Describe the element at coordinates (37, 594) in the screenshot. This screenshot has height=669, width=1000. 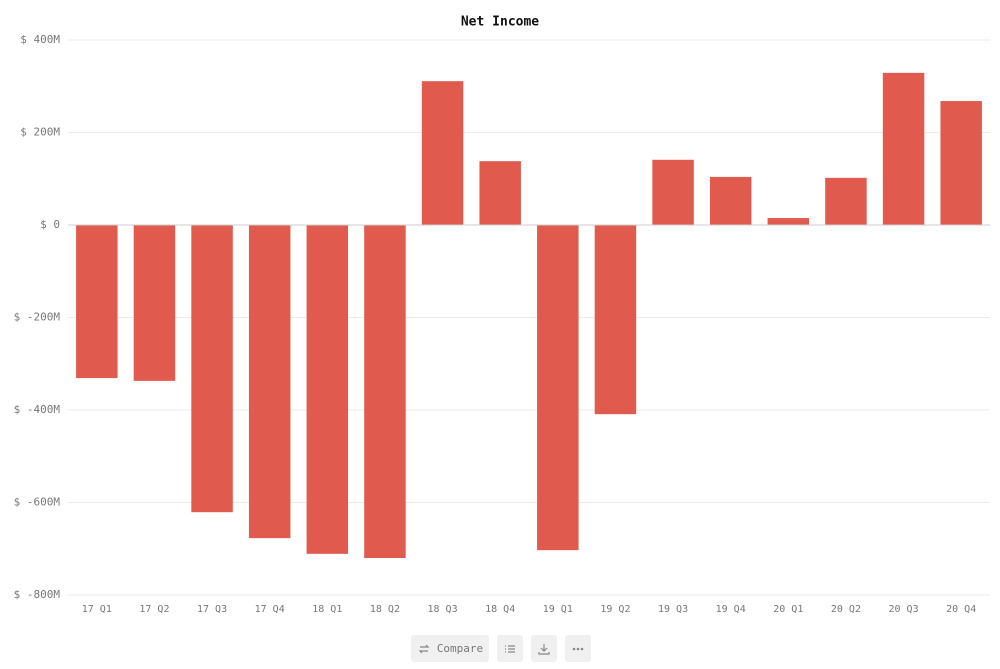
I see `y-tick-label: $ -800M` at that location.